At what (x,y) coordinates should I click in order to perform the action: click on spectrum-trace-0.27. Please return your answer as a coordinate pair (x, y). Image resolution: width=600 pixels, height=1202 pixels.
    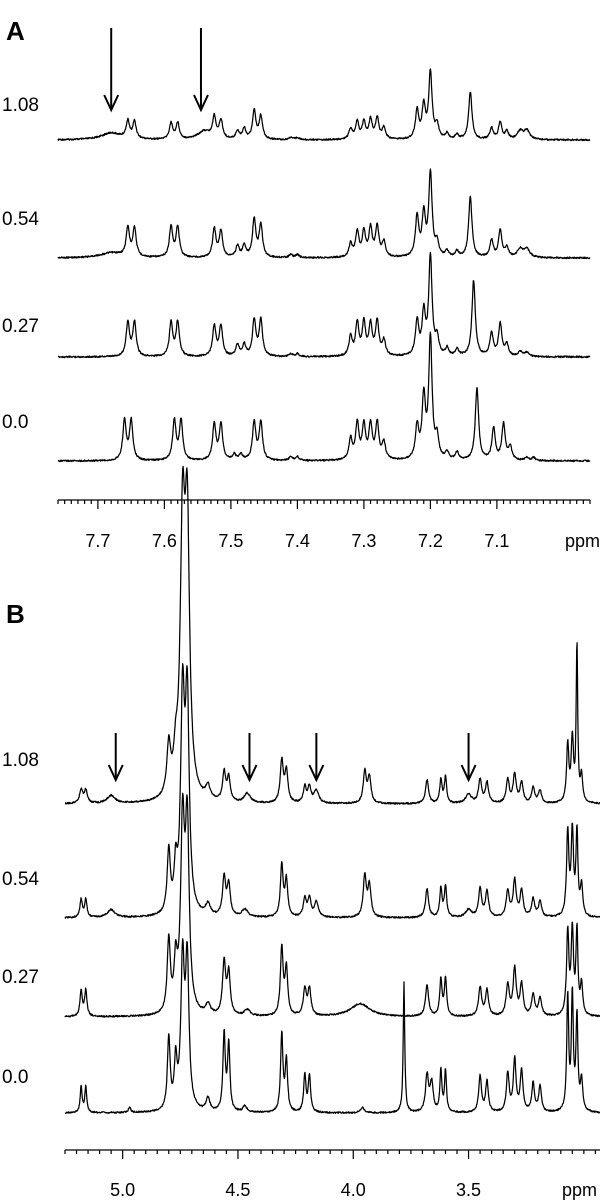
    Looking at the image, I should click on (324, 305).